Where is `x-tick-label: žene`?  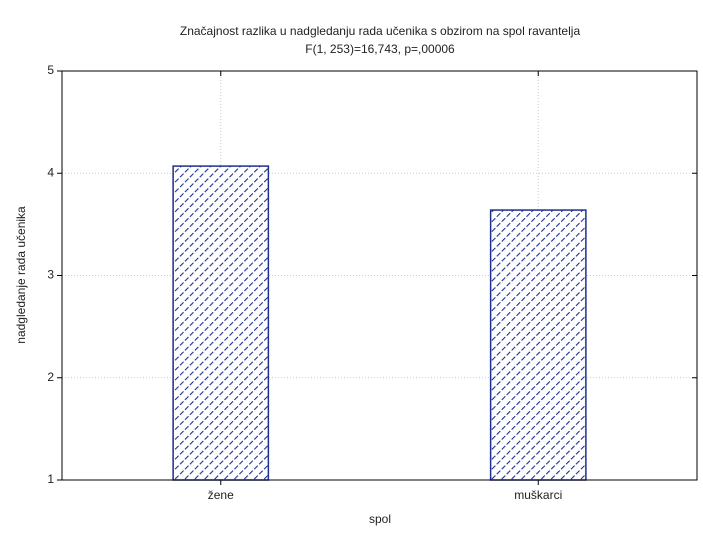 x-tick-label: žene is located at coordinates (221, 495).